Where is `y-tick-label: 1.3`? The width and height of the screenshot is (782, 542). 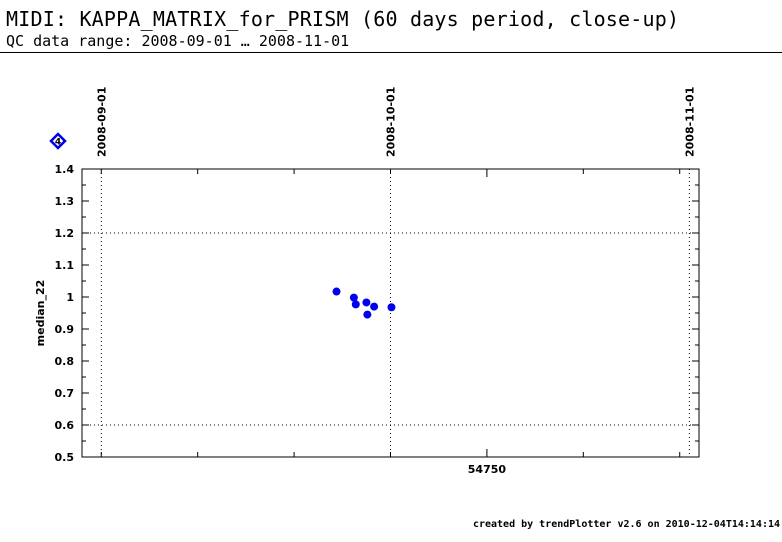
y-tick-label: 1.3 is located at coordinates (65, 201).